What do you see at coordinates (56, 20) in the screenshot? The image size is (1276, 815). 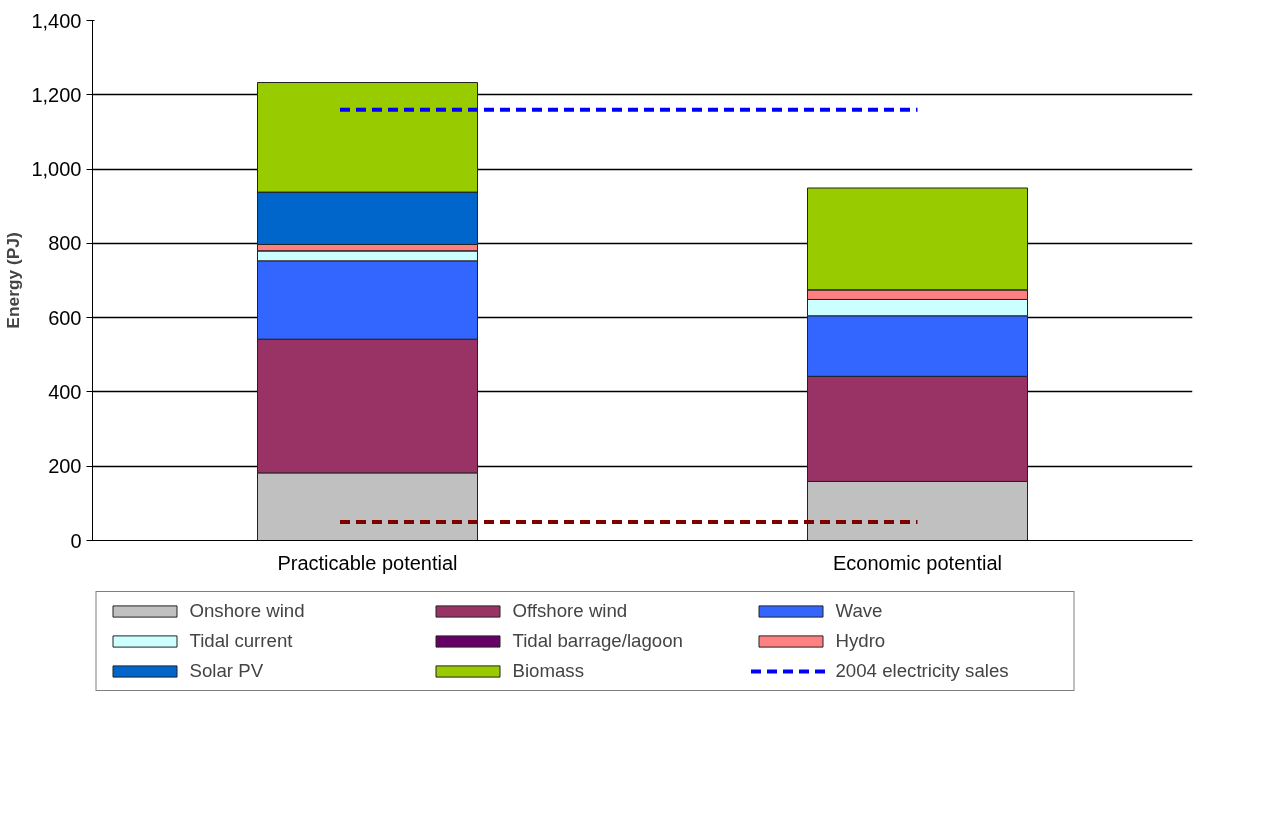 I see `y-tick-label: 1,400` at bounding box center [56, 20].